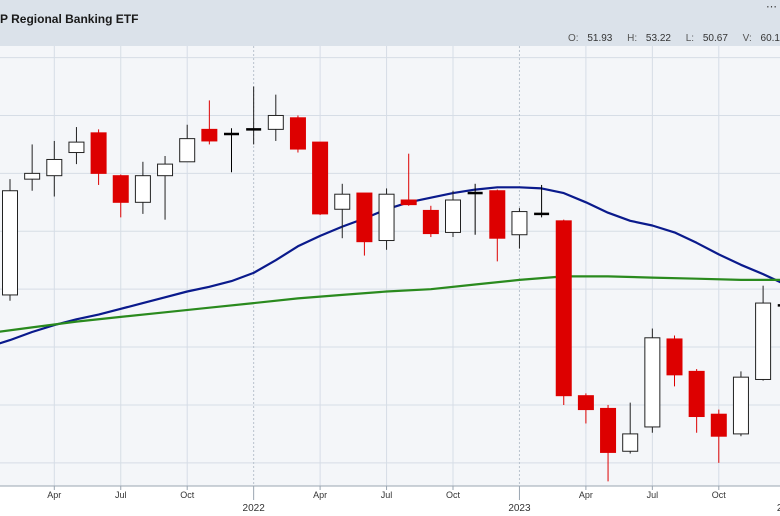 This screenshot has width=780, height=516. I want to click on x-axis: Apr Jul Oct Apr Jul Oct Apr Jul Oct 2022 2023 202, so click(413, 500).